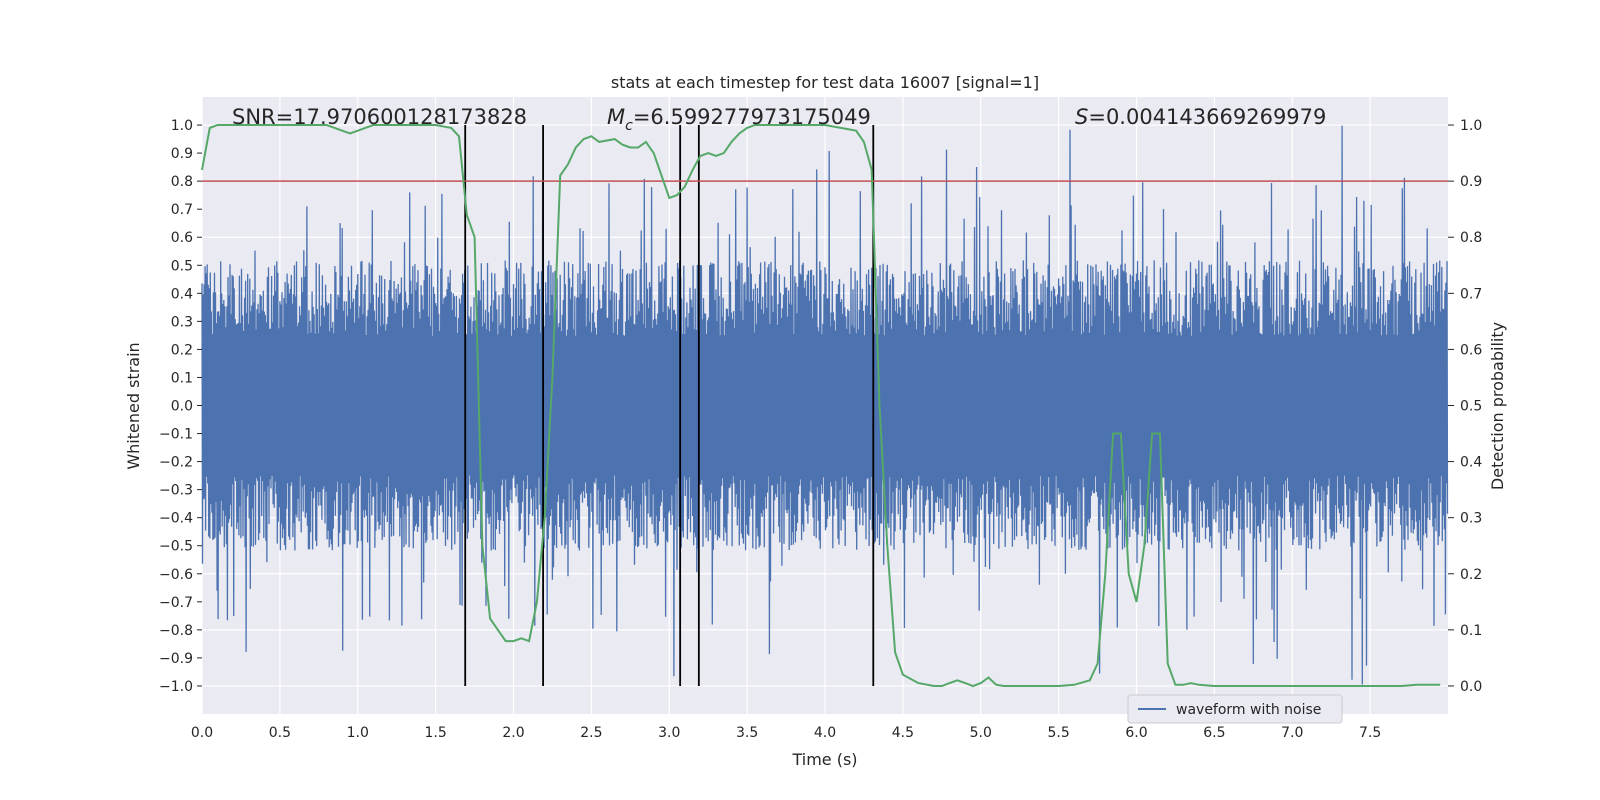 This screenshot has width=1600, height=800. I want to click on y-right-tick-label: 0.9, so click(1471, 182).